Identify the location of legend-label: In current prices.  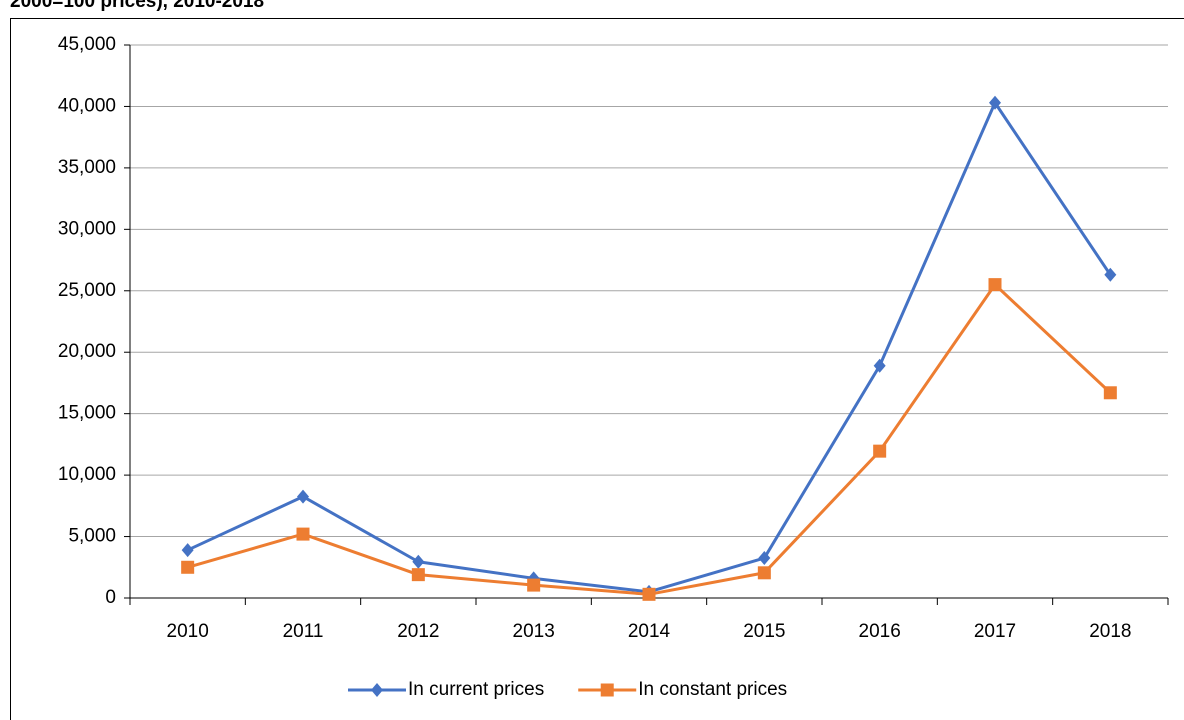
(476, 689).